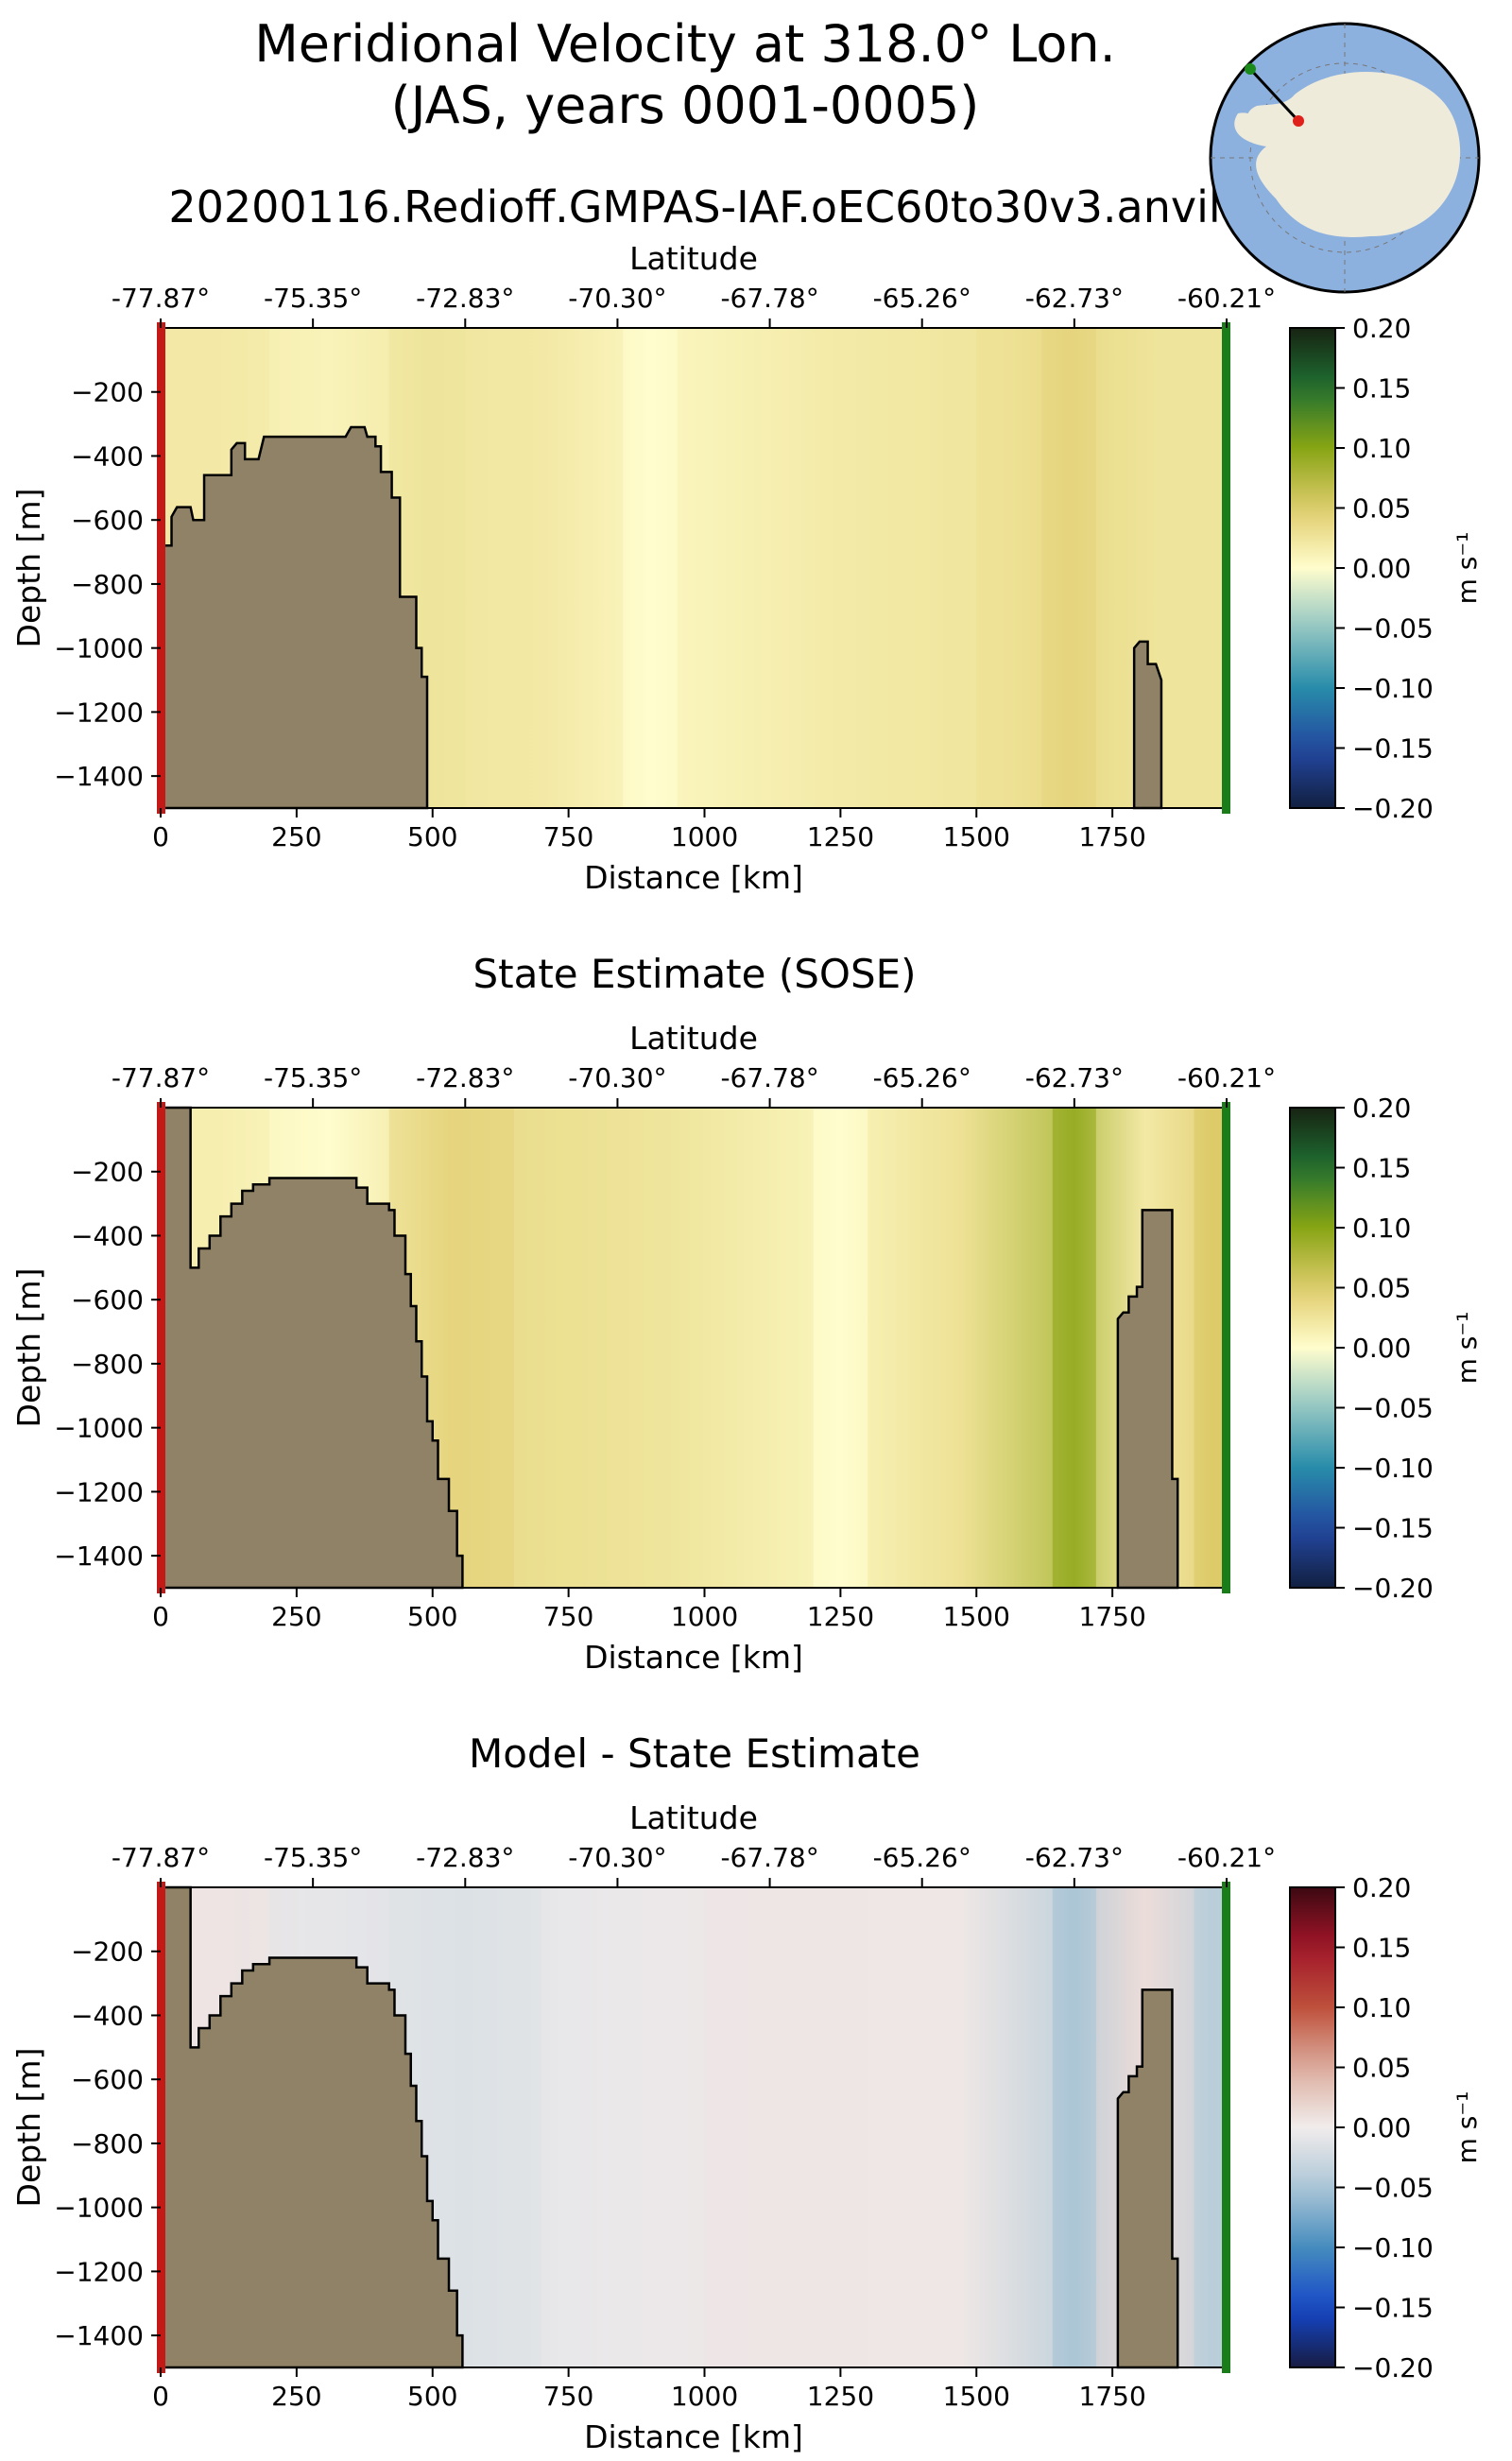 The image size is (1512, 2461). Describe the element at coordinates (1381, 1228) in the screenshot. I see `colorbar-tick-label: 0.10` at that location.